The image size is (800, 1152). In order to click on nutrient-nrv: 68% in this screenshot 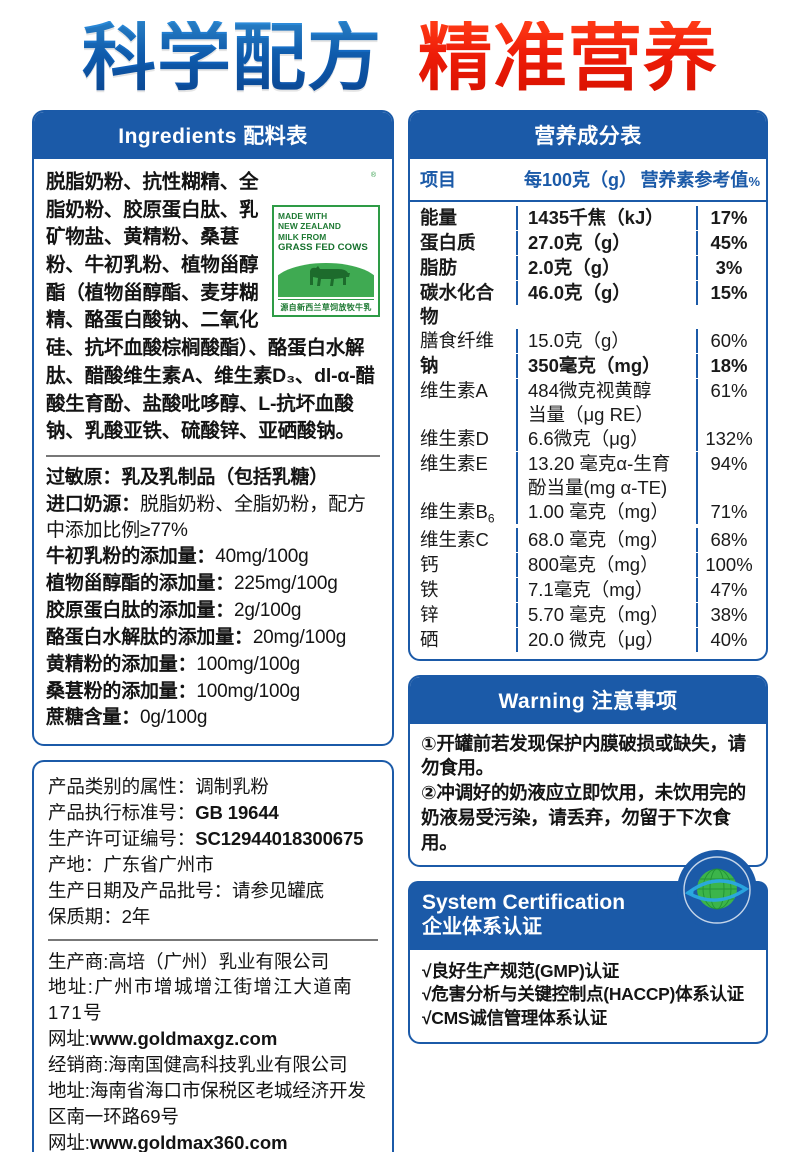, I will do `click(729, 539)`.